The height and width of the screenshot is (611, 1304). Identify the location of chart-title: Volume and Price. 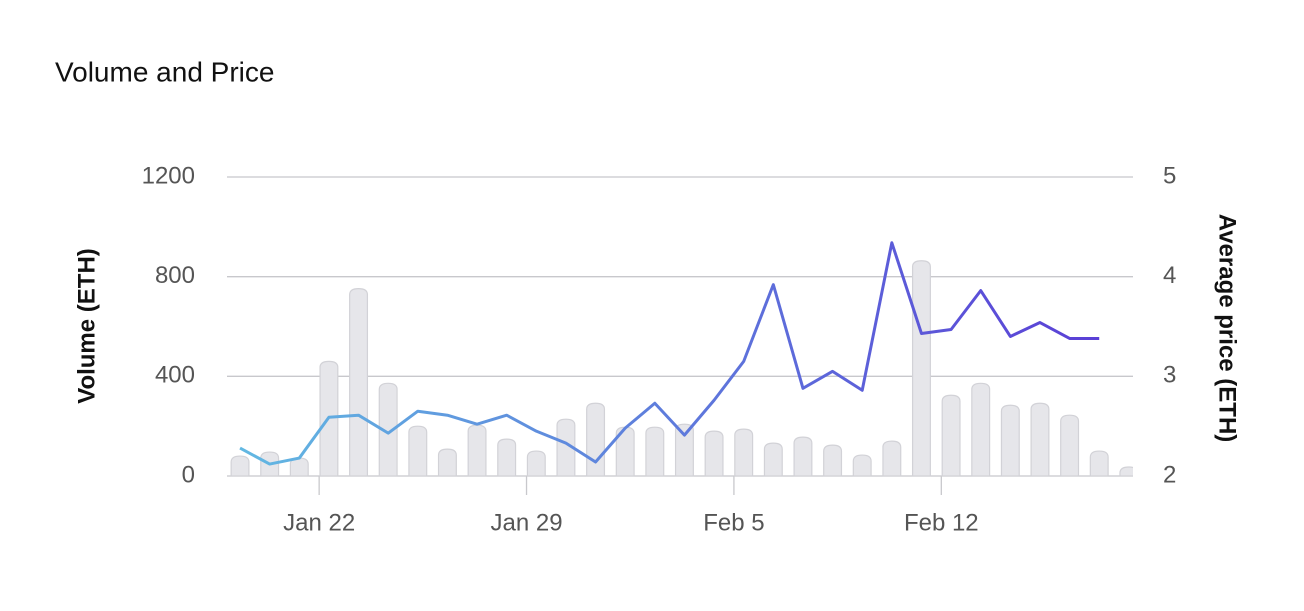
(164, 71).